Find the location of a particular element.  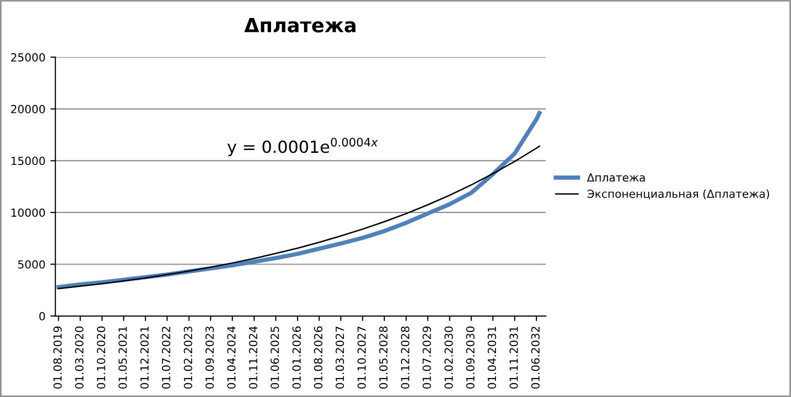

y-tick-label: 25000 is located at coordinates (28, 57).